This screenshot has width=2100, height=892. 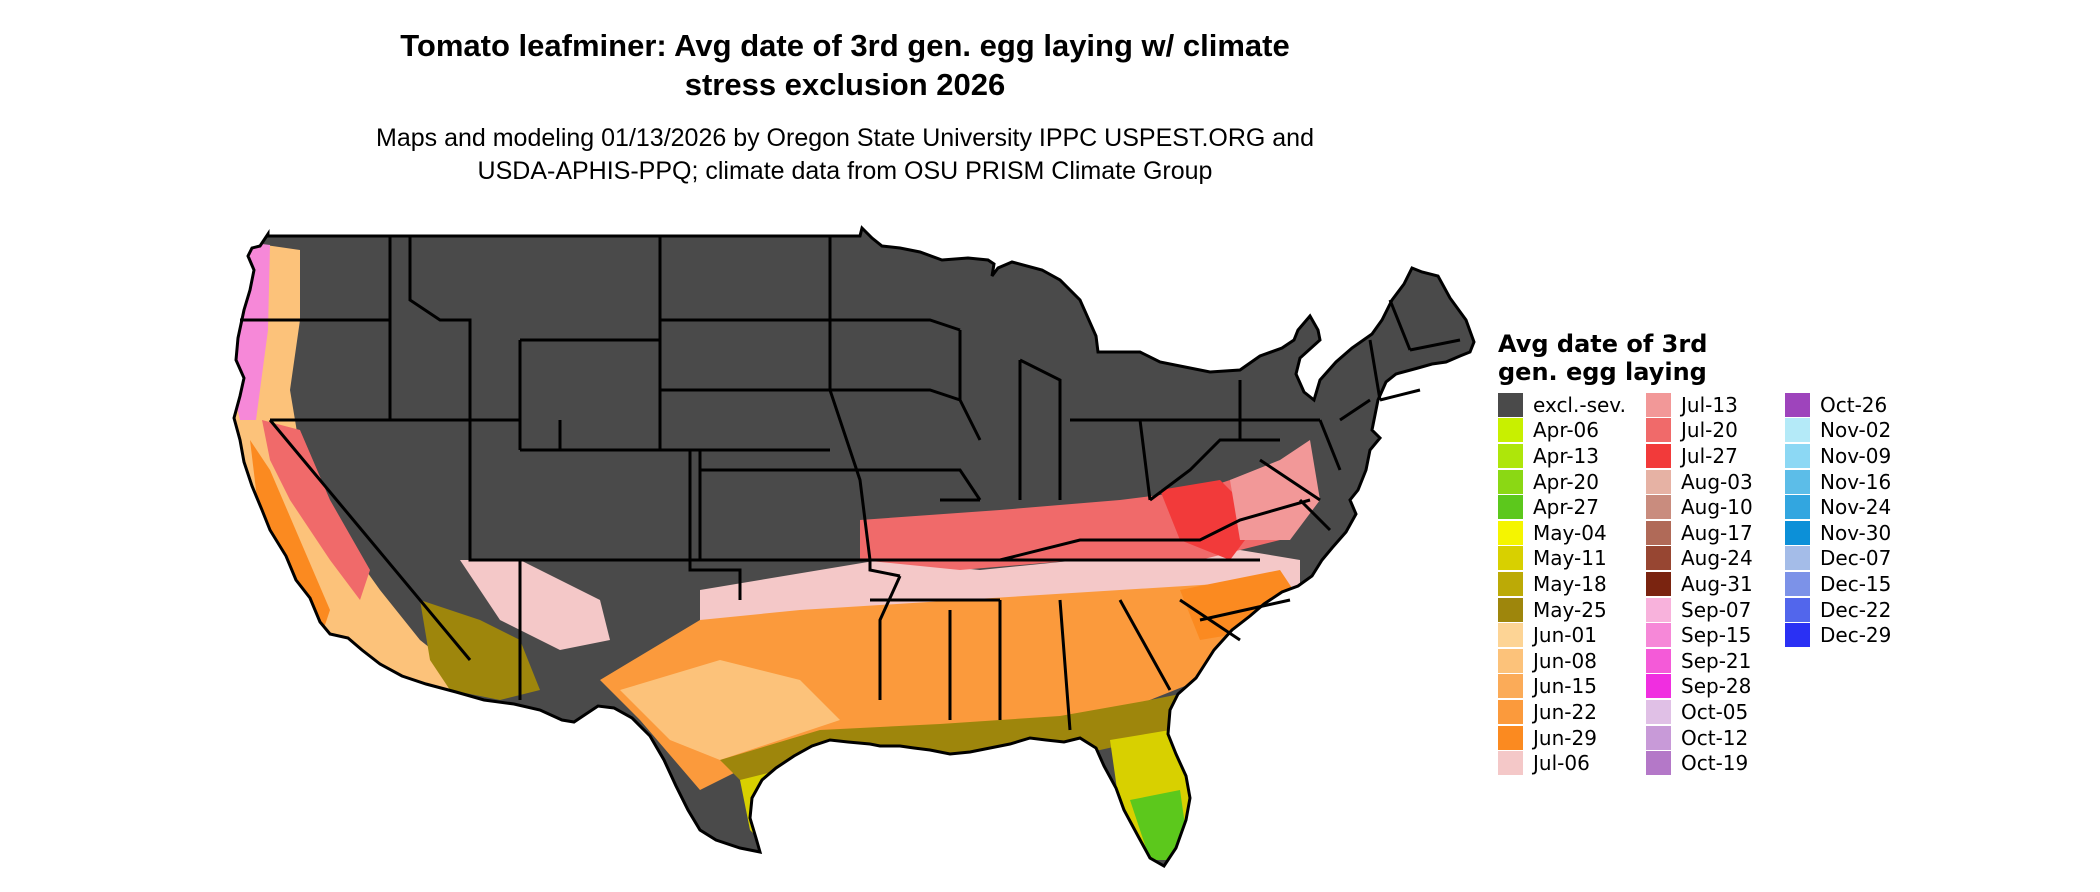 I want to click on gulf-coast-olive, so click(x=960, y=745).